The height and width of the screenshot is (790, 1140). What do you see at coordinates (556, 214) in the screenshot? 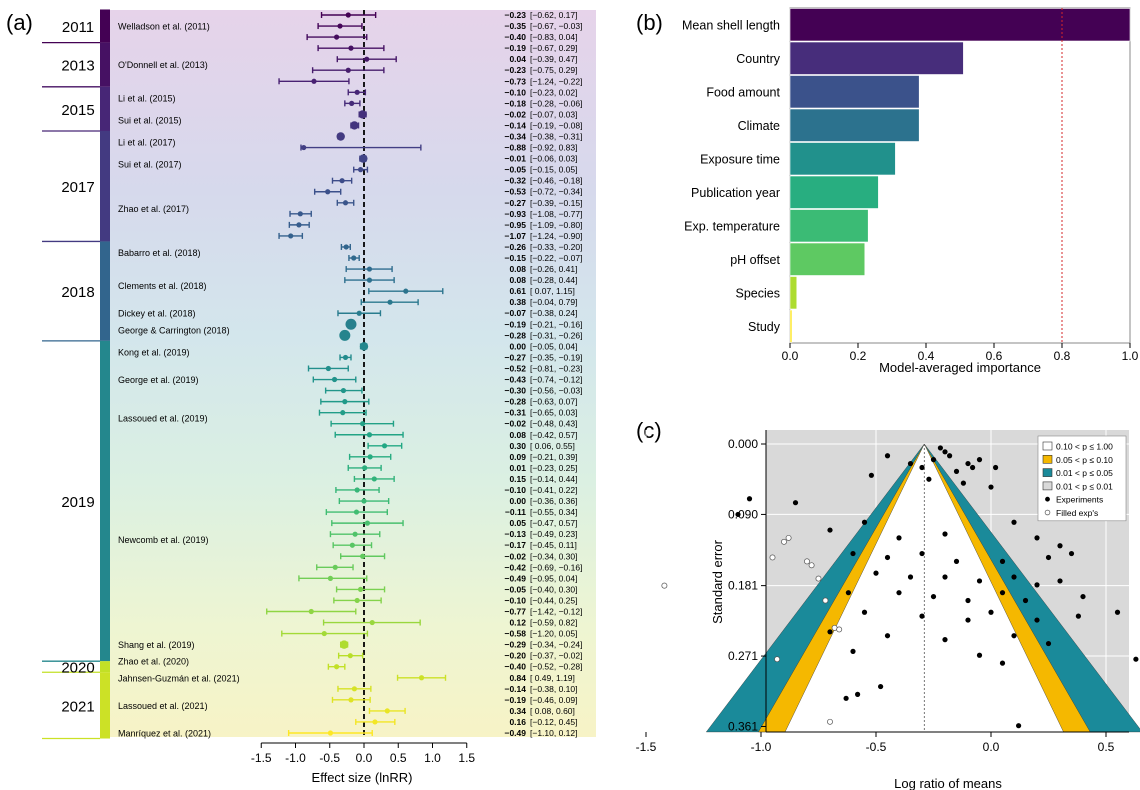
I see `effect-ci: [−1.08, −0.77]` at bounding box center [556, 214].